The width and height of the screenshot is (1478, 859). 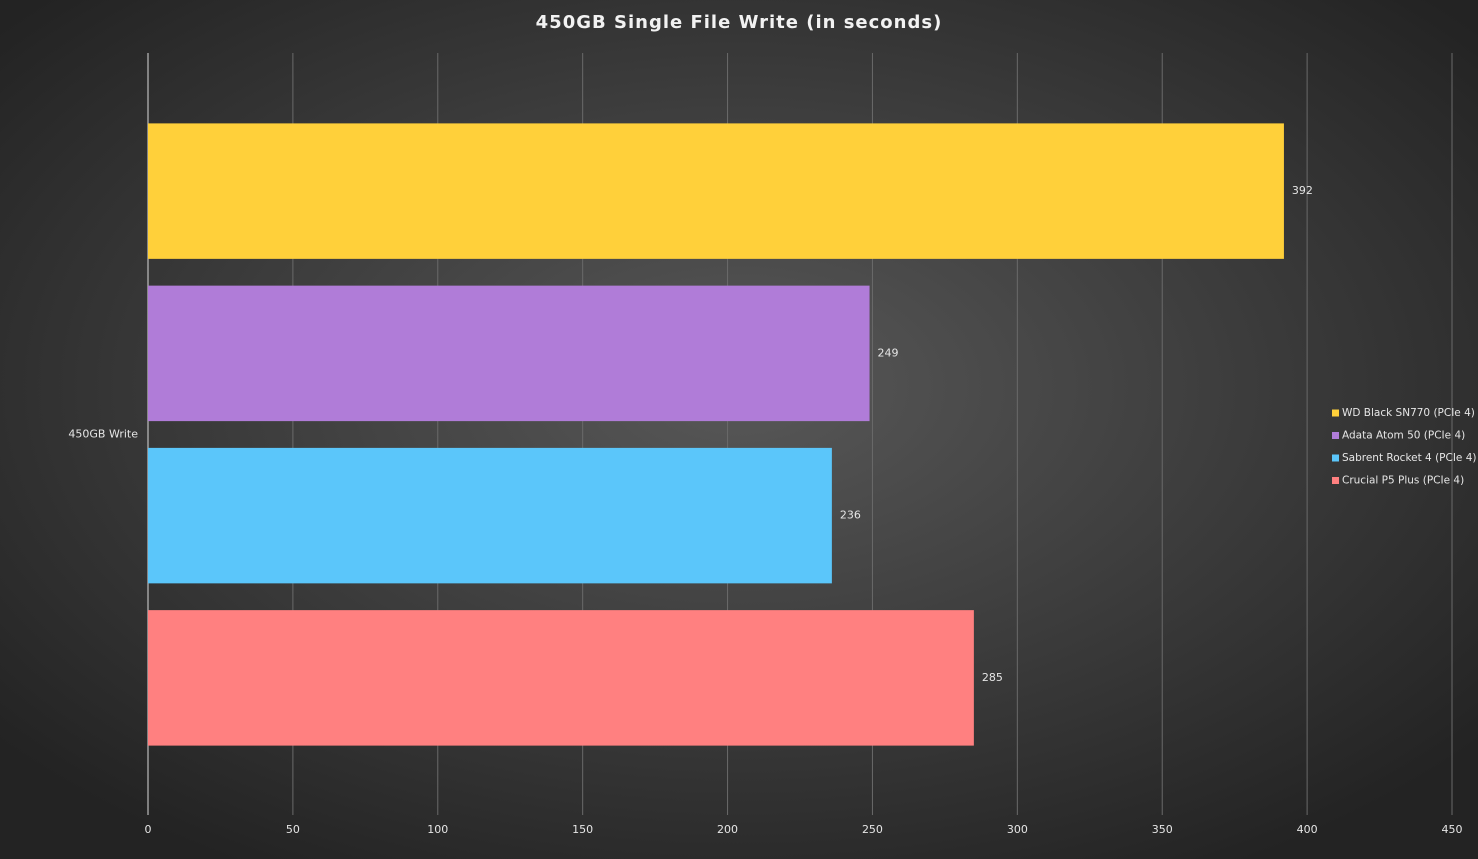 I want to click on x-tick-label: 50, so click(x=293, y=829).